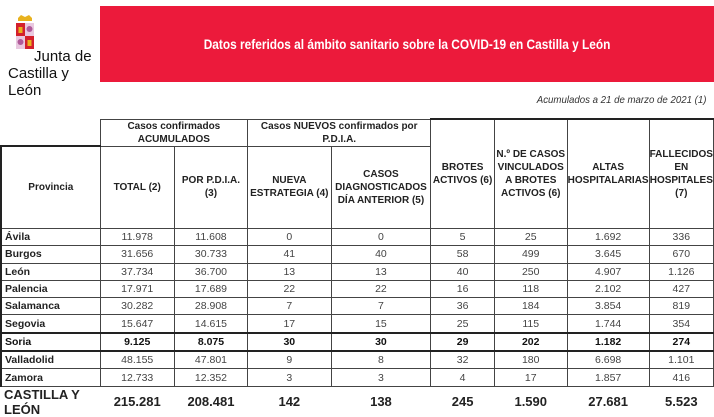 Image resolution: width=714 pixels, height=417 pixels. What do you see at coordinates (137, 254) in the screenshot?
I see `value-cell: 31.656` at bounding box center [137, 254].